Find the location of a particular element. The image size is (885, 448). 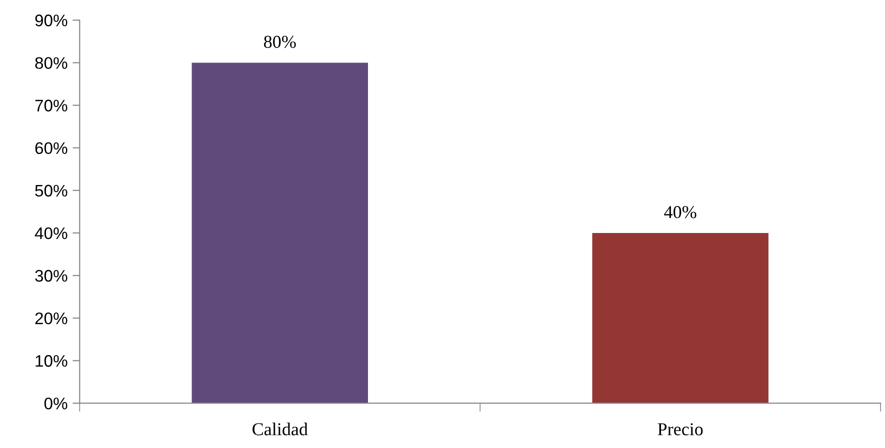

y-tick-label: 20% is located at coordinates (51, 318).